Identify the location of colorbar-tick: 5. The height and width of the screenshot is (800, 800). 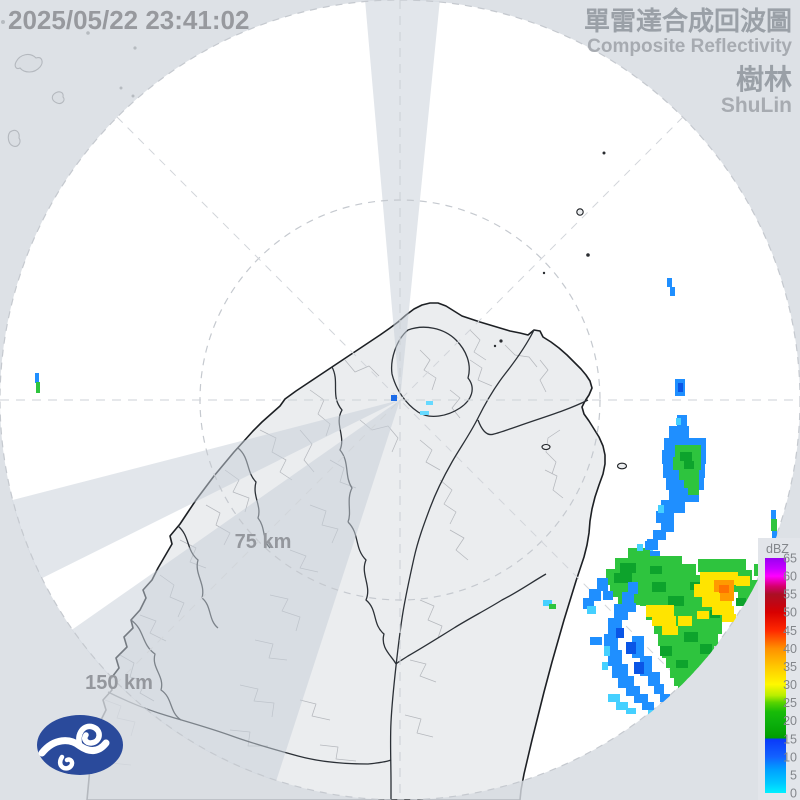
(793, 775).